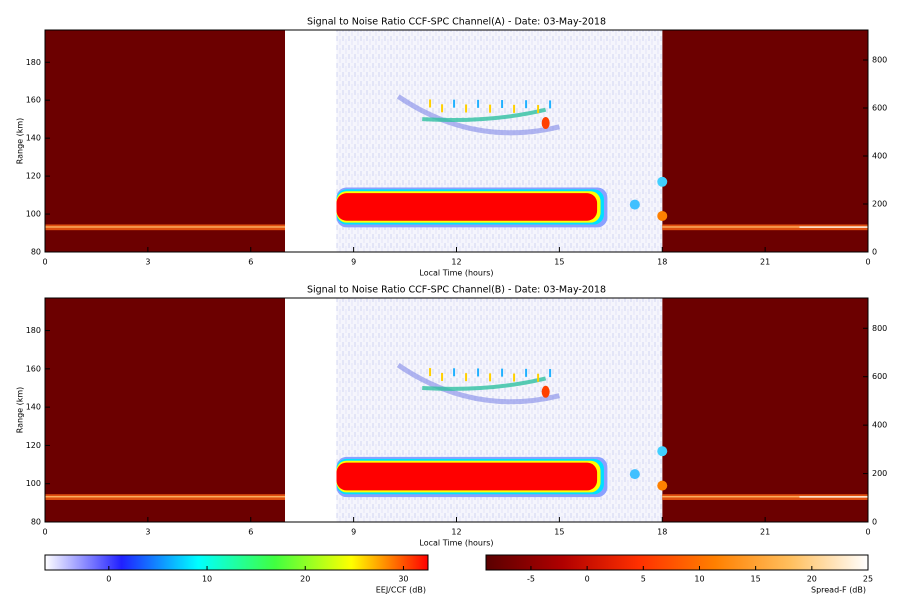  Describe the element at coordinates (33, 176) in the screenshot. I see `y-tick-label: 120` at that location.